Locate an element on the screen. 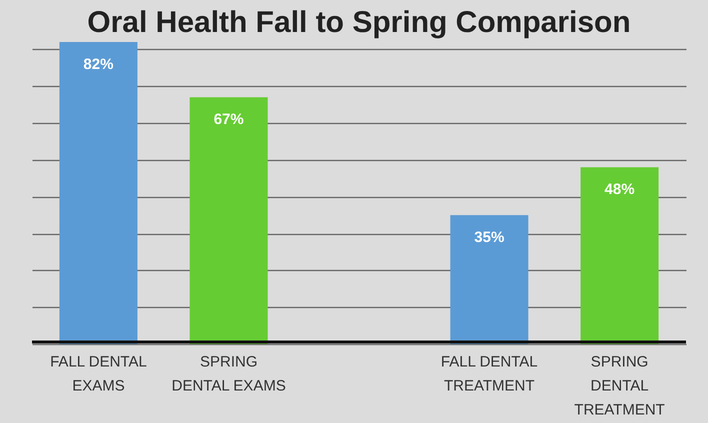  data-label: 48% is located at coordinates (619, 189).